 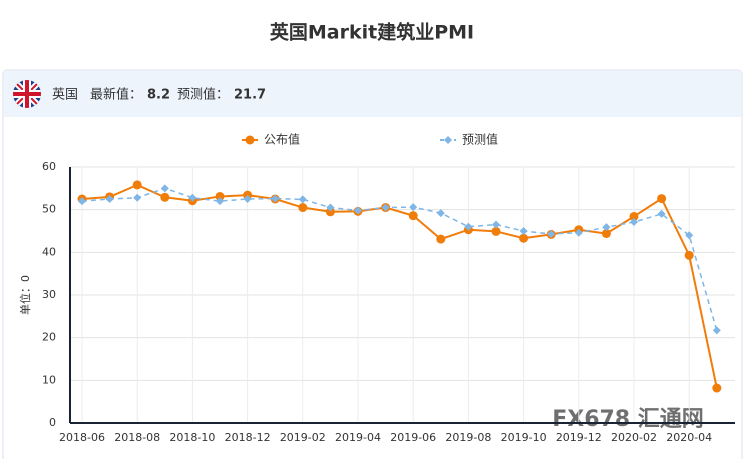 What do you see at coordinates (628, 419) in the screenshot?
I see `watermark: FX678 汇通网` at bounding box center [628, 419].